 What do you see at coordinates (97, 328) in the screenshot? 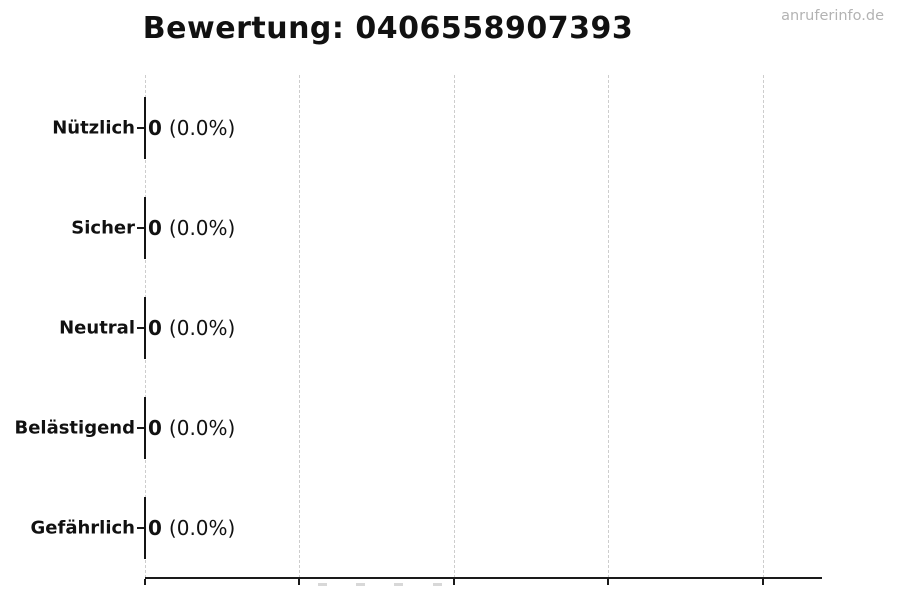
I see `category-label: Neutral` at bounding box center [97, 328].